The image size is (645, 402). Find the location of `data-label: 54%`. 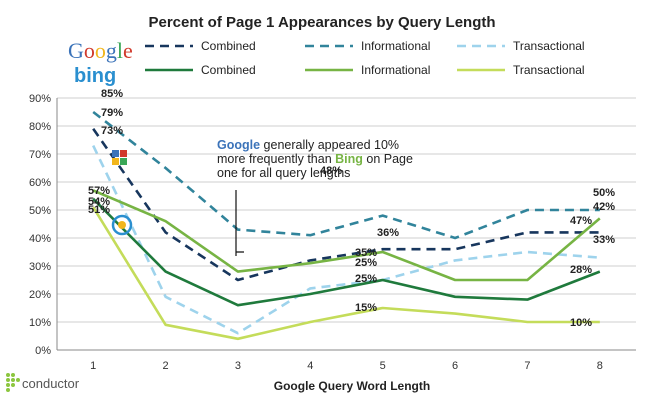

data-label: 54% is located at coordinates (99, 202).